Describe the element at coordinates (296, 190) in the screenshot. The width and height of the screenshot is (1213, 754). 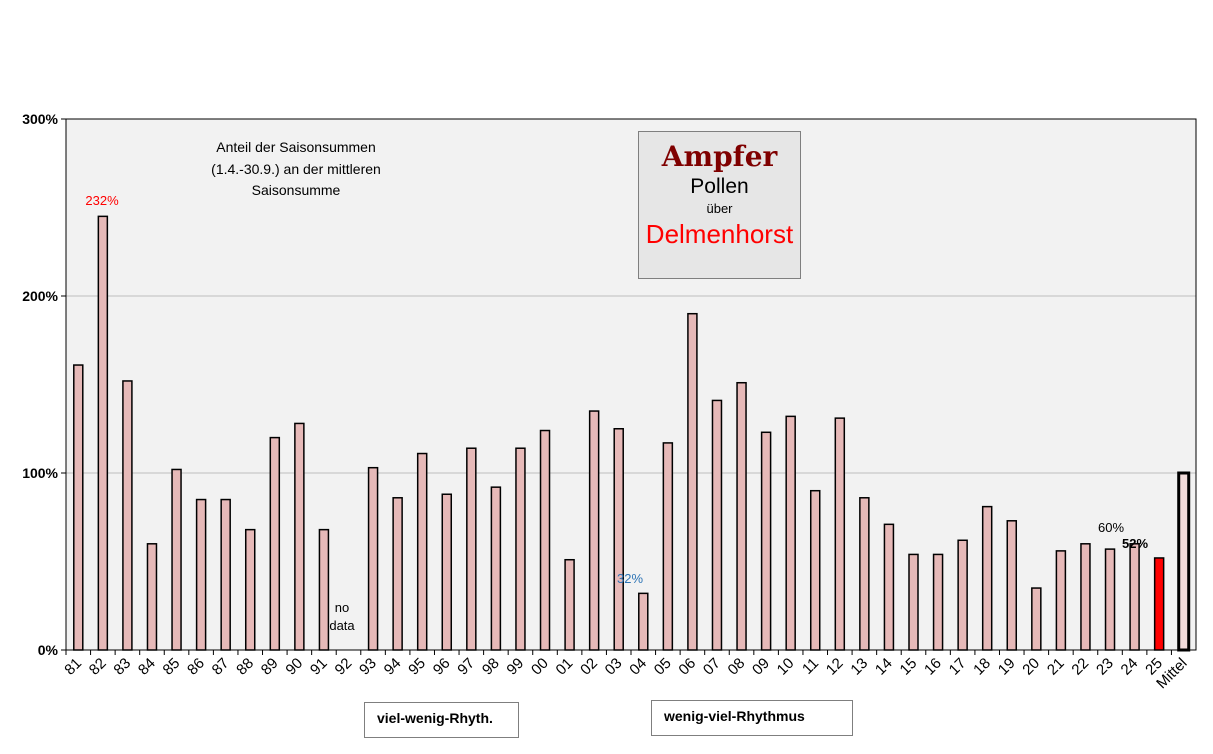
I see `description-line-3: Saisonsumme` at that location.